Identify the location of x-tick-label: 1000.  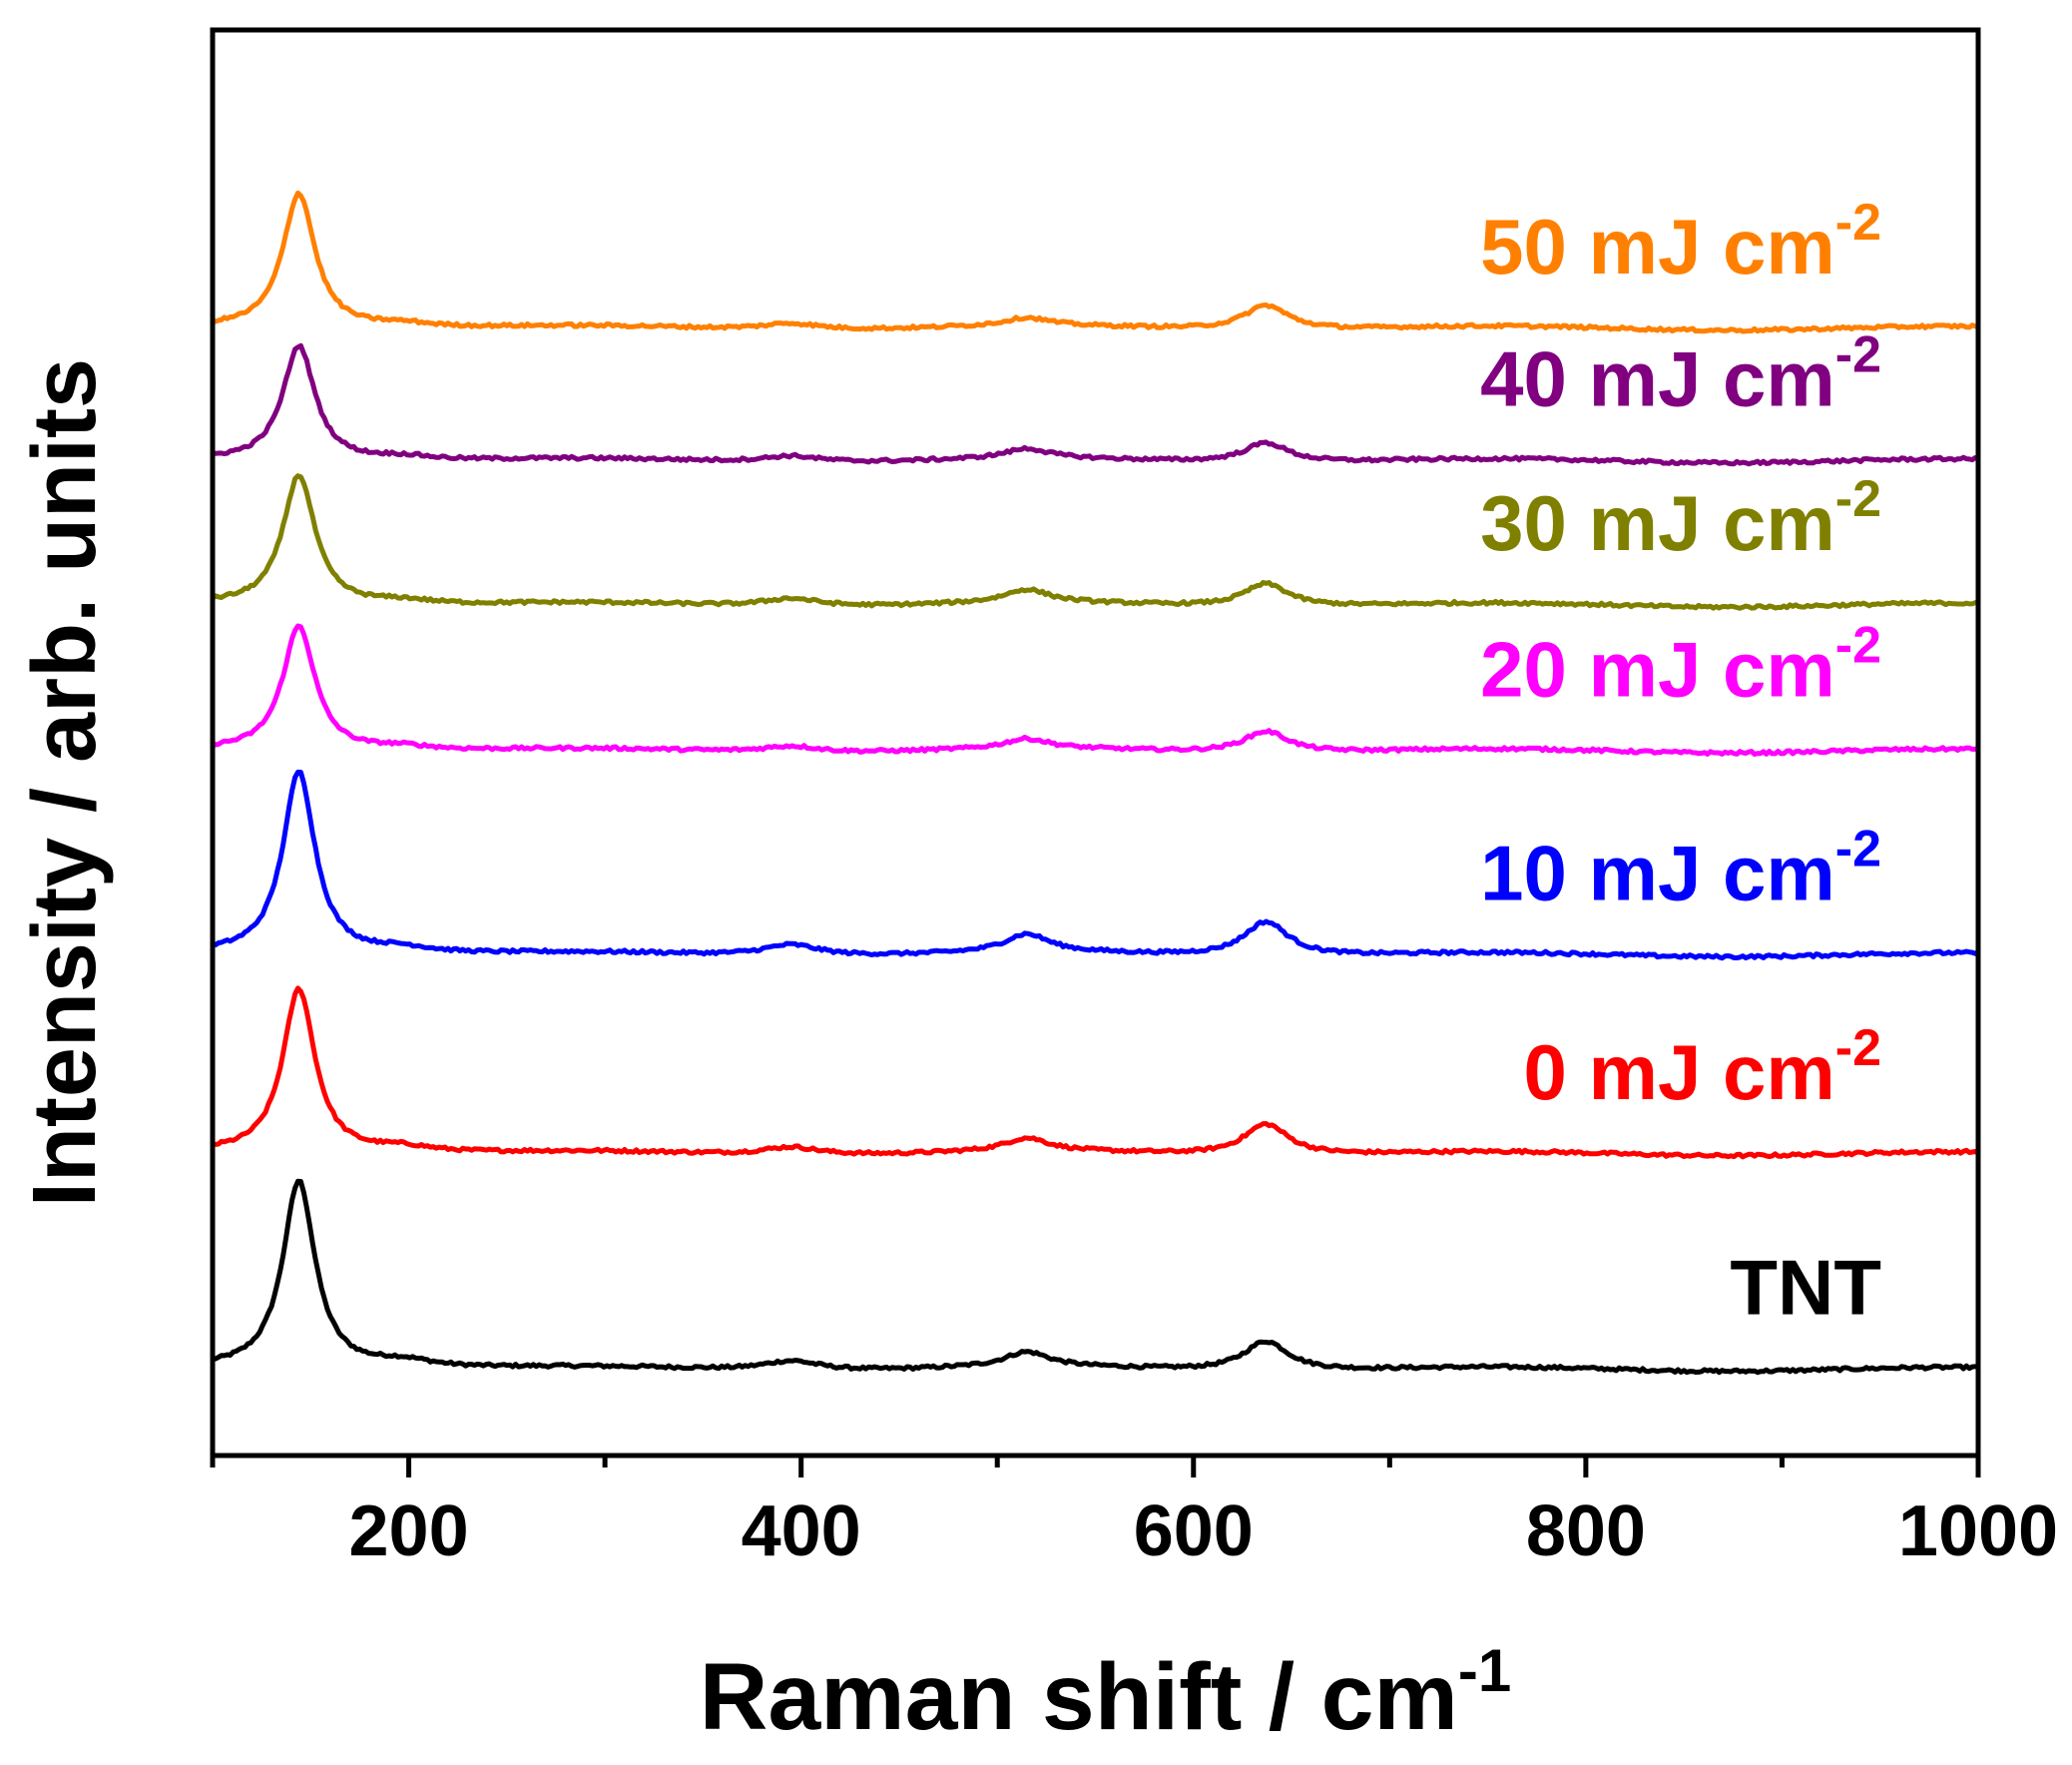
(1978, 1531).